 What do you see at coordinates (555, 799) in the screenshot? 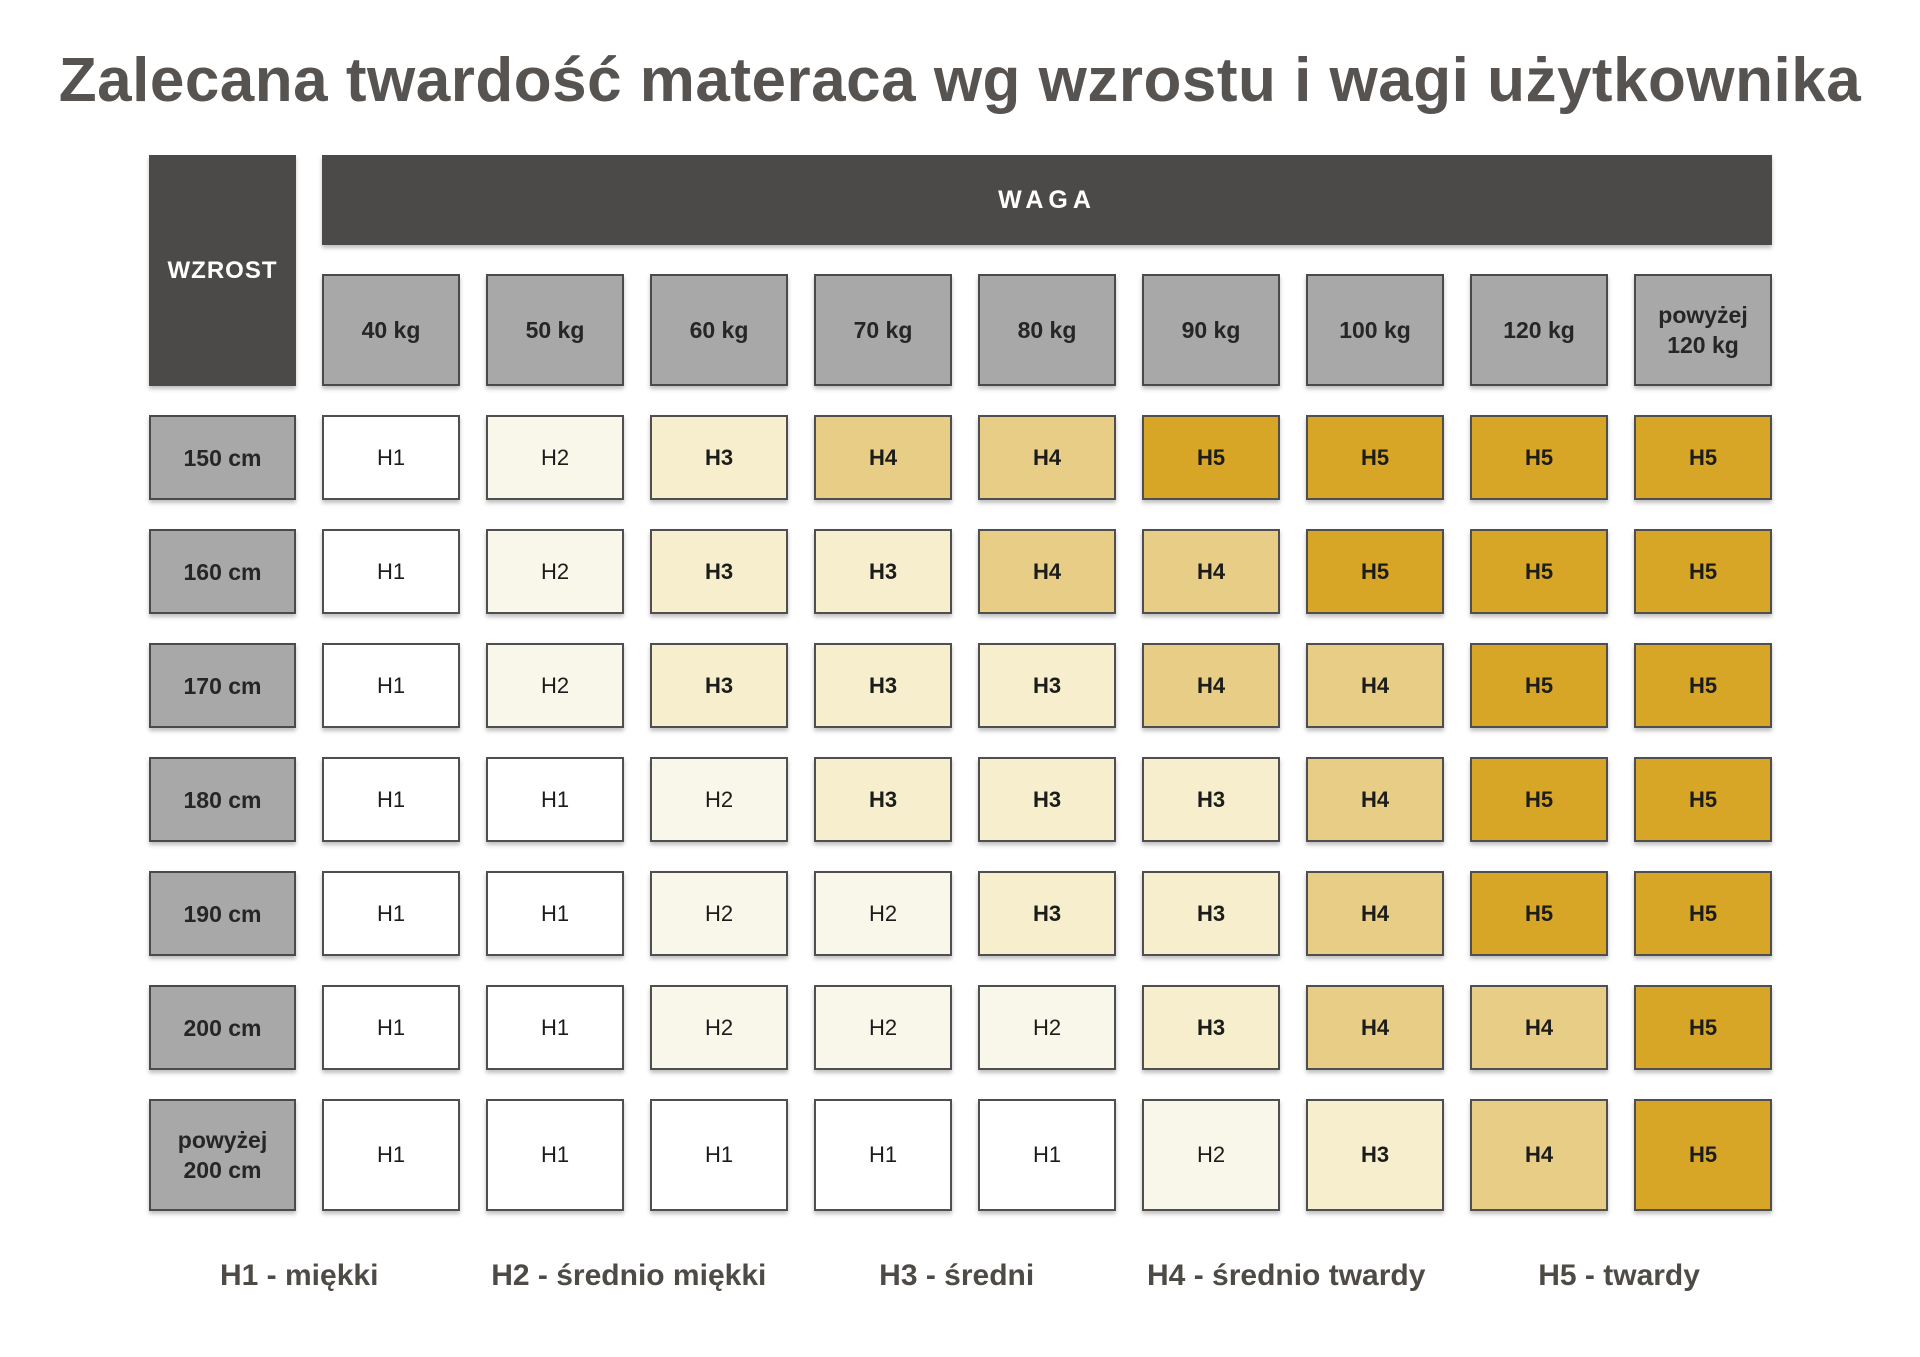
I see `firmness-cell-r4-c2: H1` at bounding box center [555, 799].